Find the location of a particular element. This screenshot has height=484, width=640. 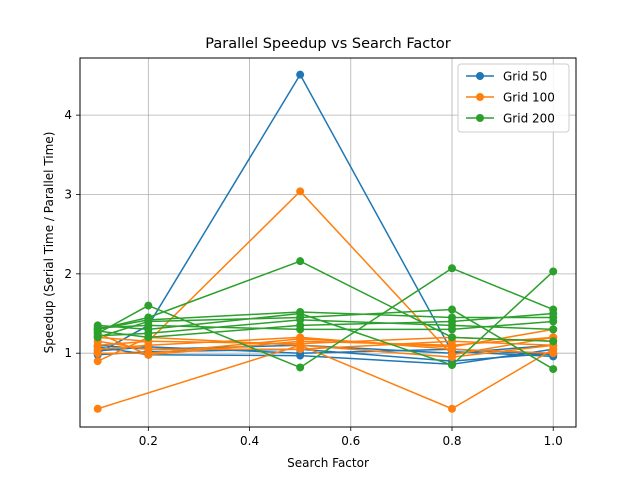

y-tick-label: 3 is located at coordinates (68, 194).